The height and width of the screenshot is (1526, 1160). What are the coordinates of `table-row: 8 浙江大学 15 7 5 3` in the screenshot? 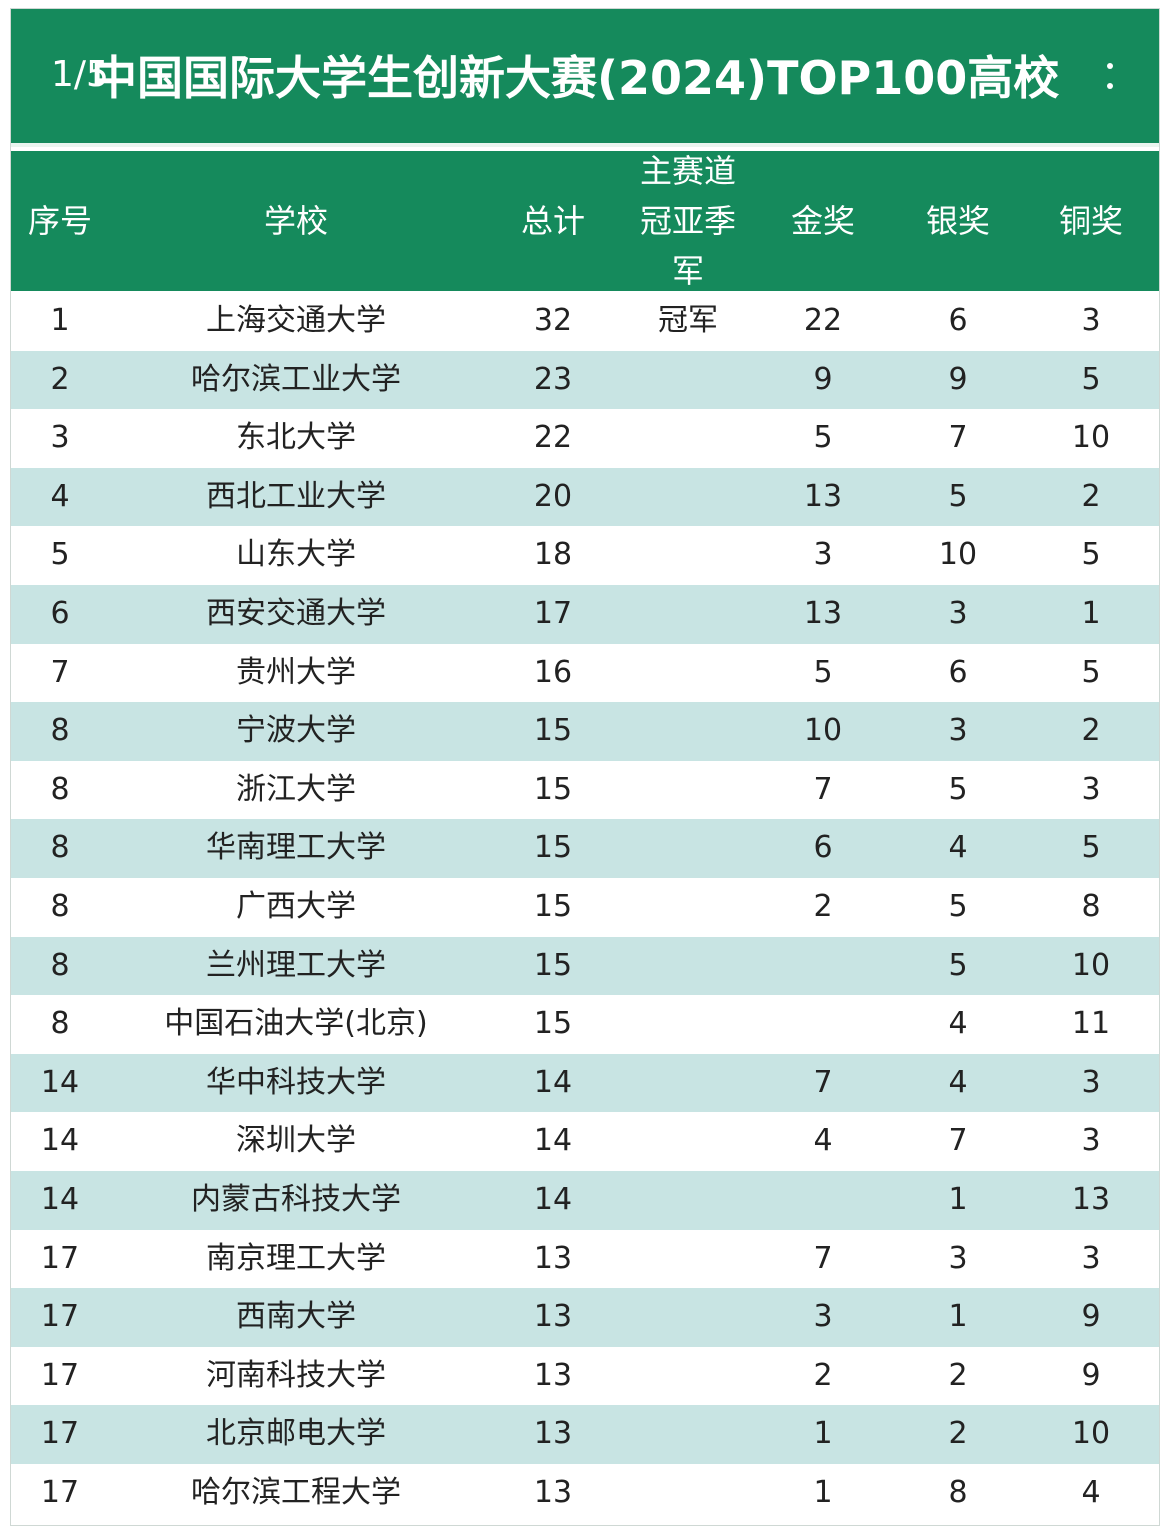 It's located at (585, 790).